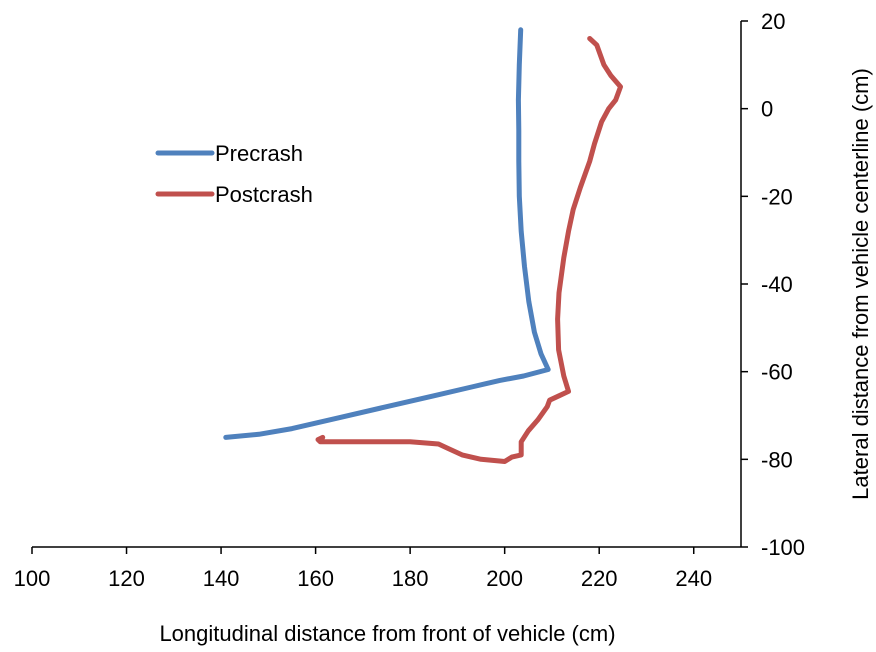 The width and height of the screenshot is (876, 652). Describe the element at coordinates (504, 578) in the screenshot. I see `x-tick-label: 200` at that location.